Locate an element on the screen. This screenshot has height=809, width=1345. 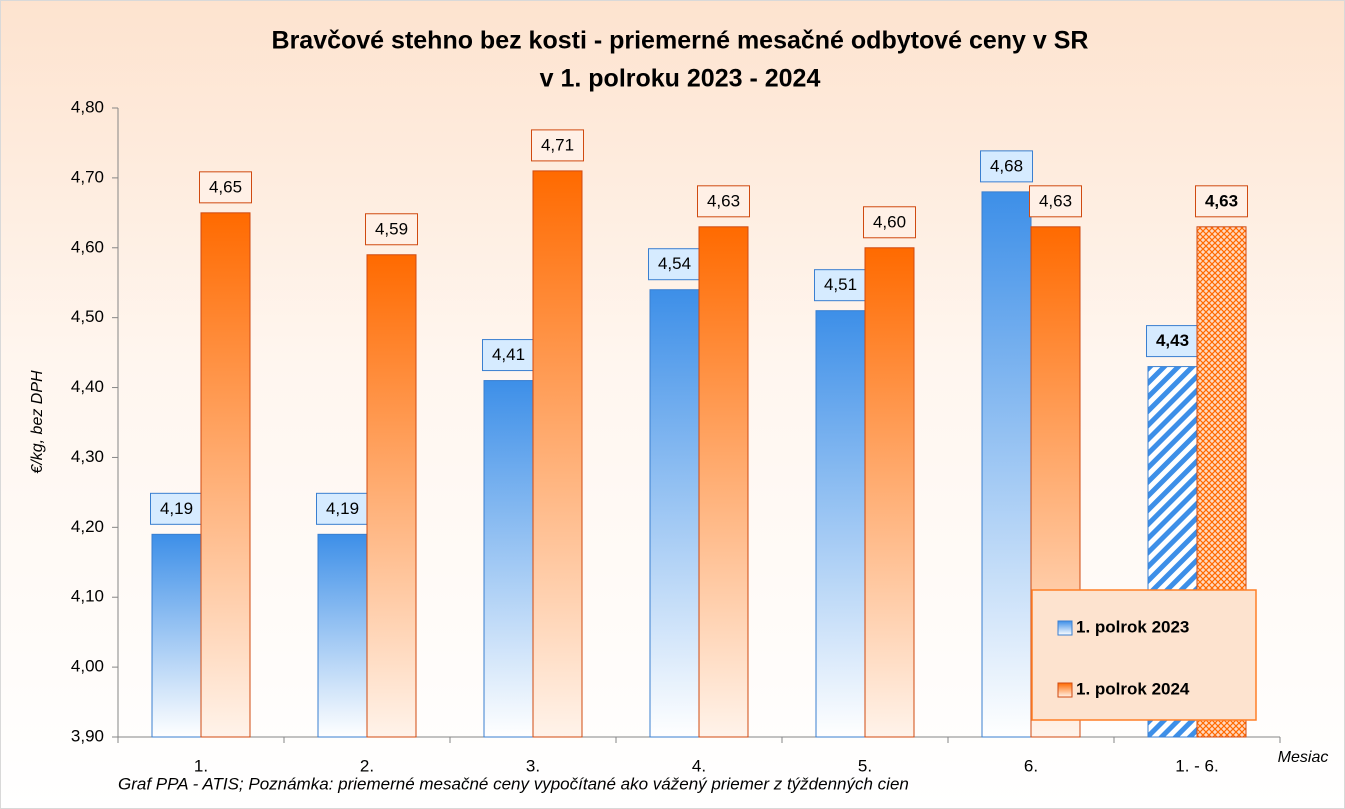
y-axis-label: €/kg, bez DPH is located at coordinates (37, 422).